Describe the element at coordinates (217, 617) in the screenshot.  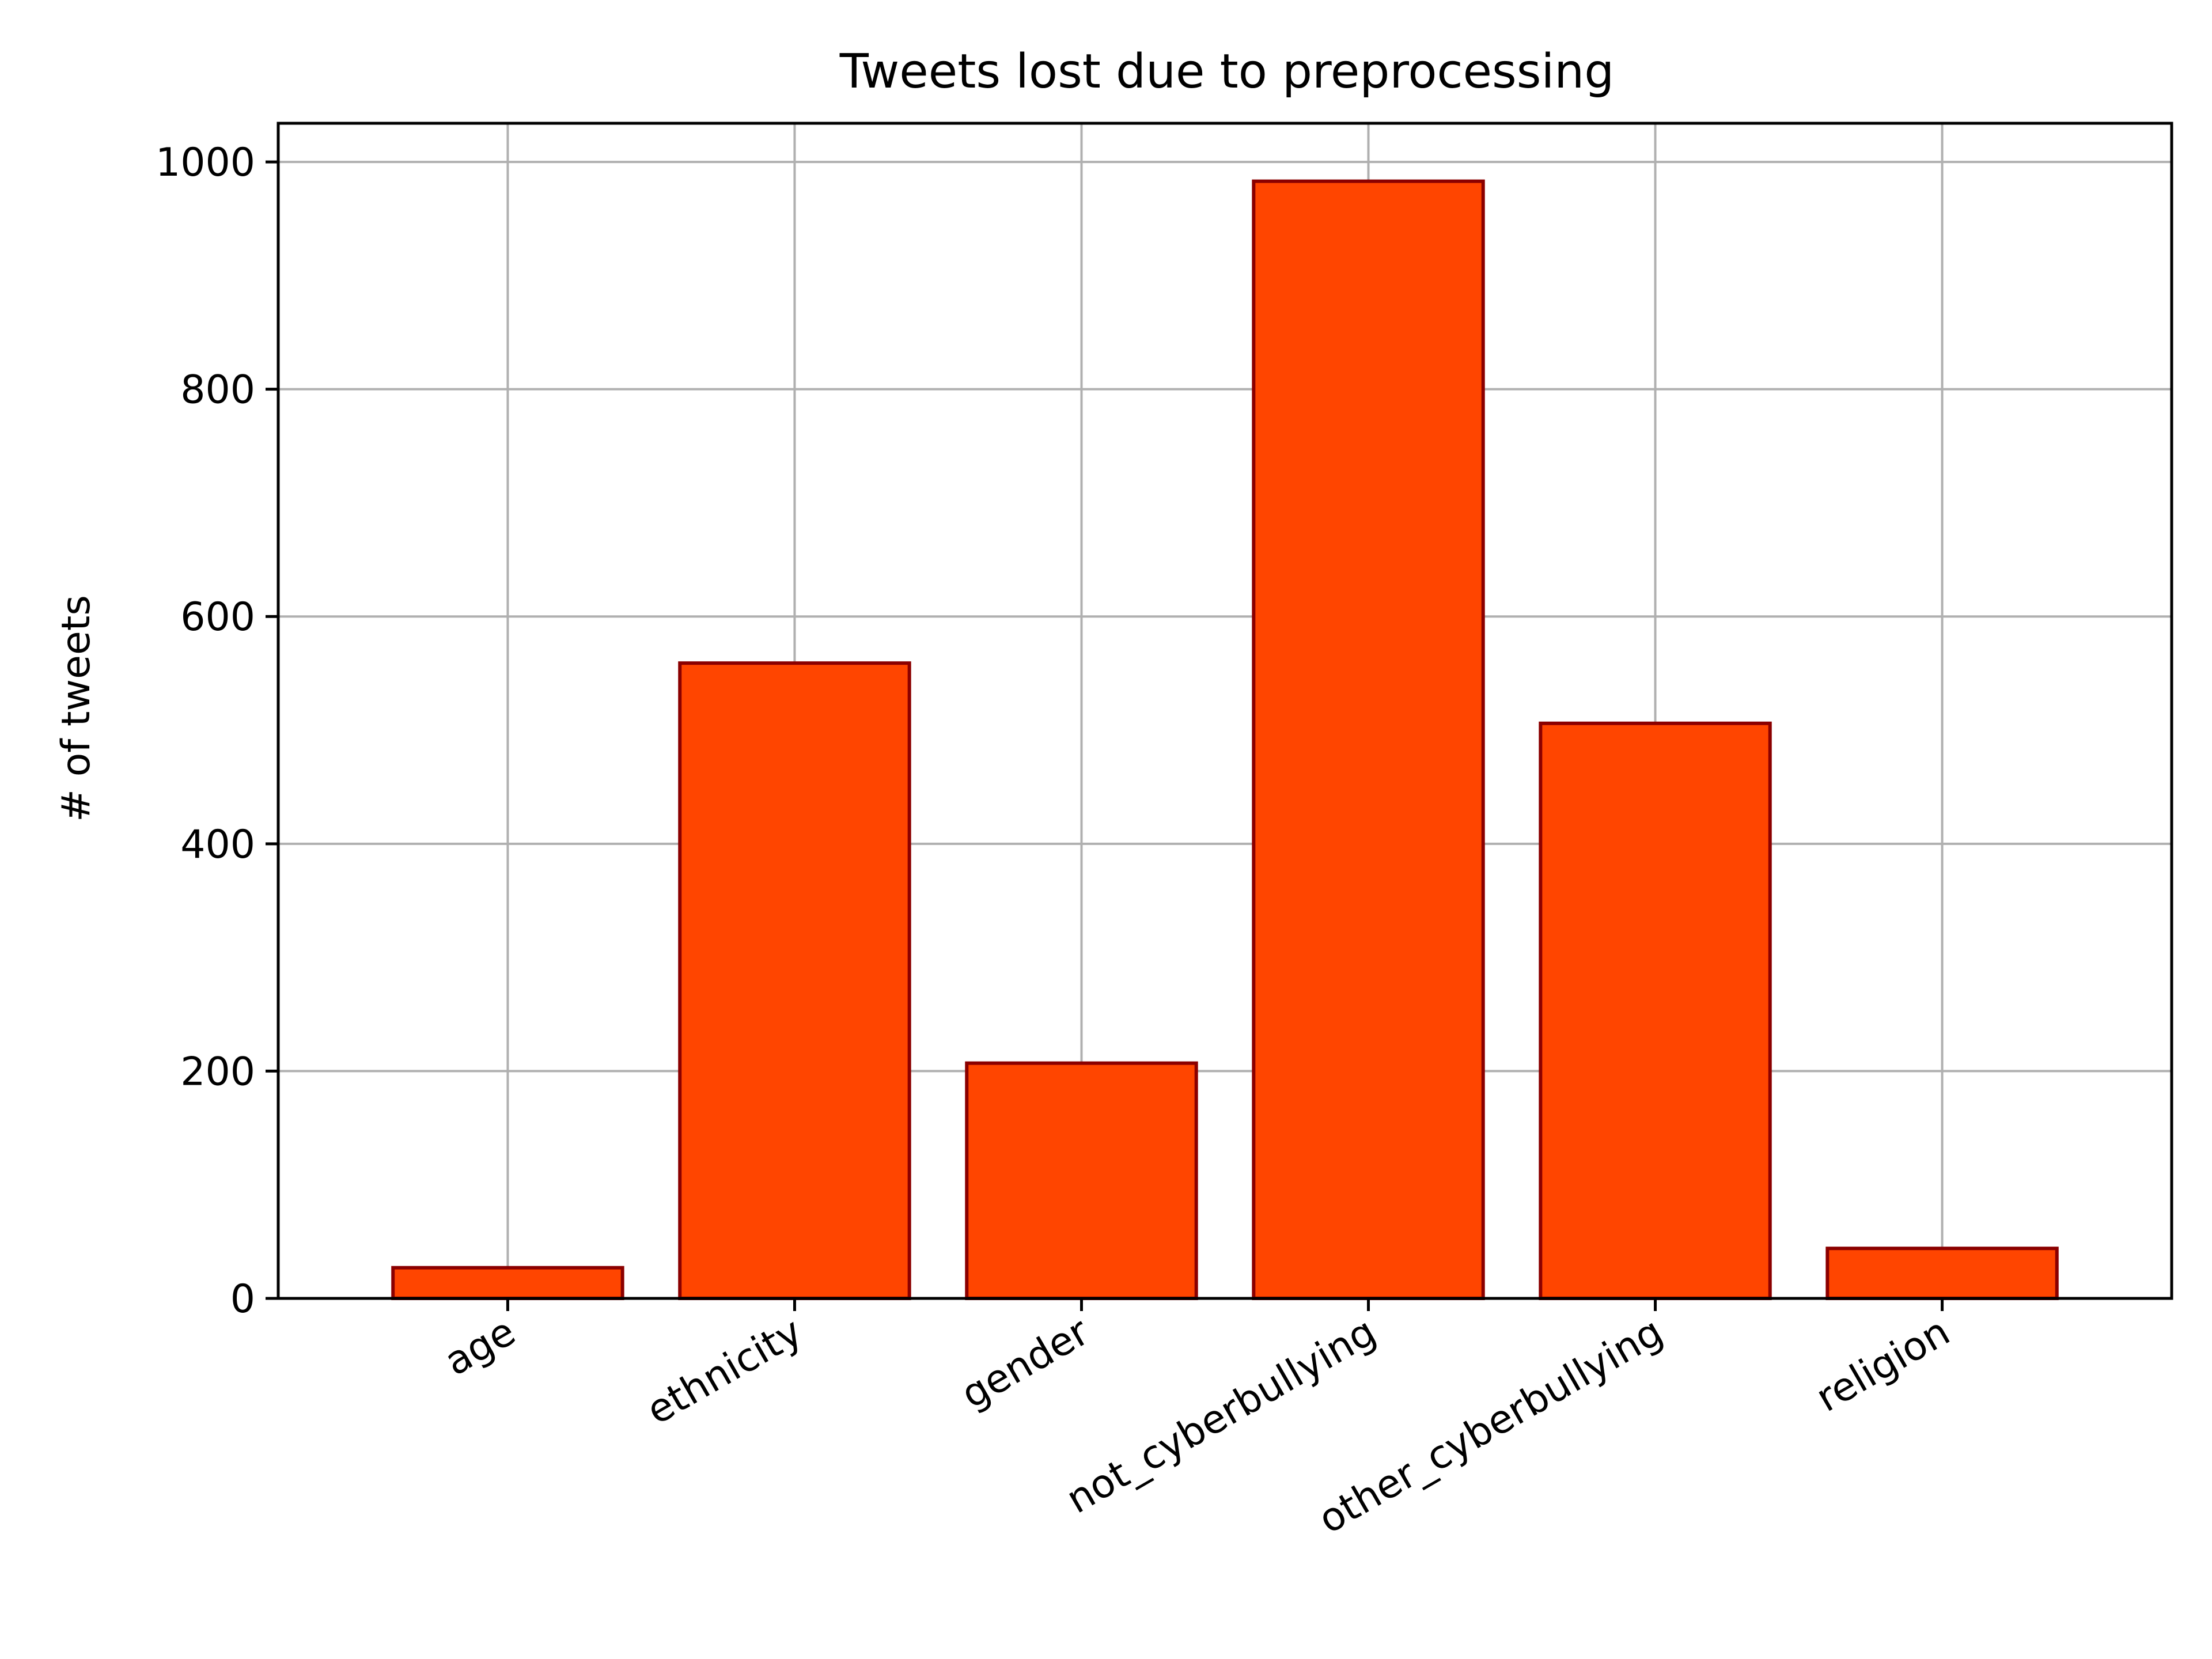
I see `y-tick-label: 600` at that location.